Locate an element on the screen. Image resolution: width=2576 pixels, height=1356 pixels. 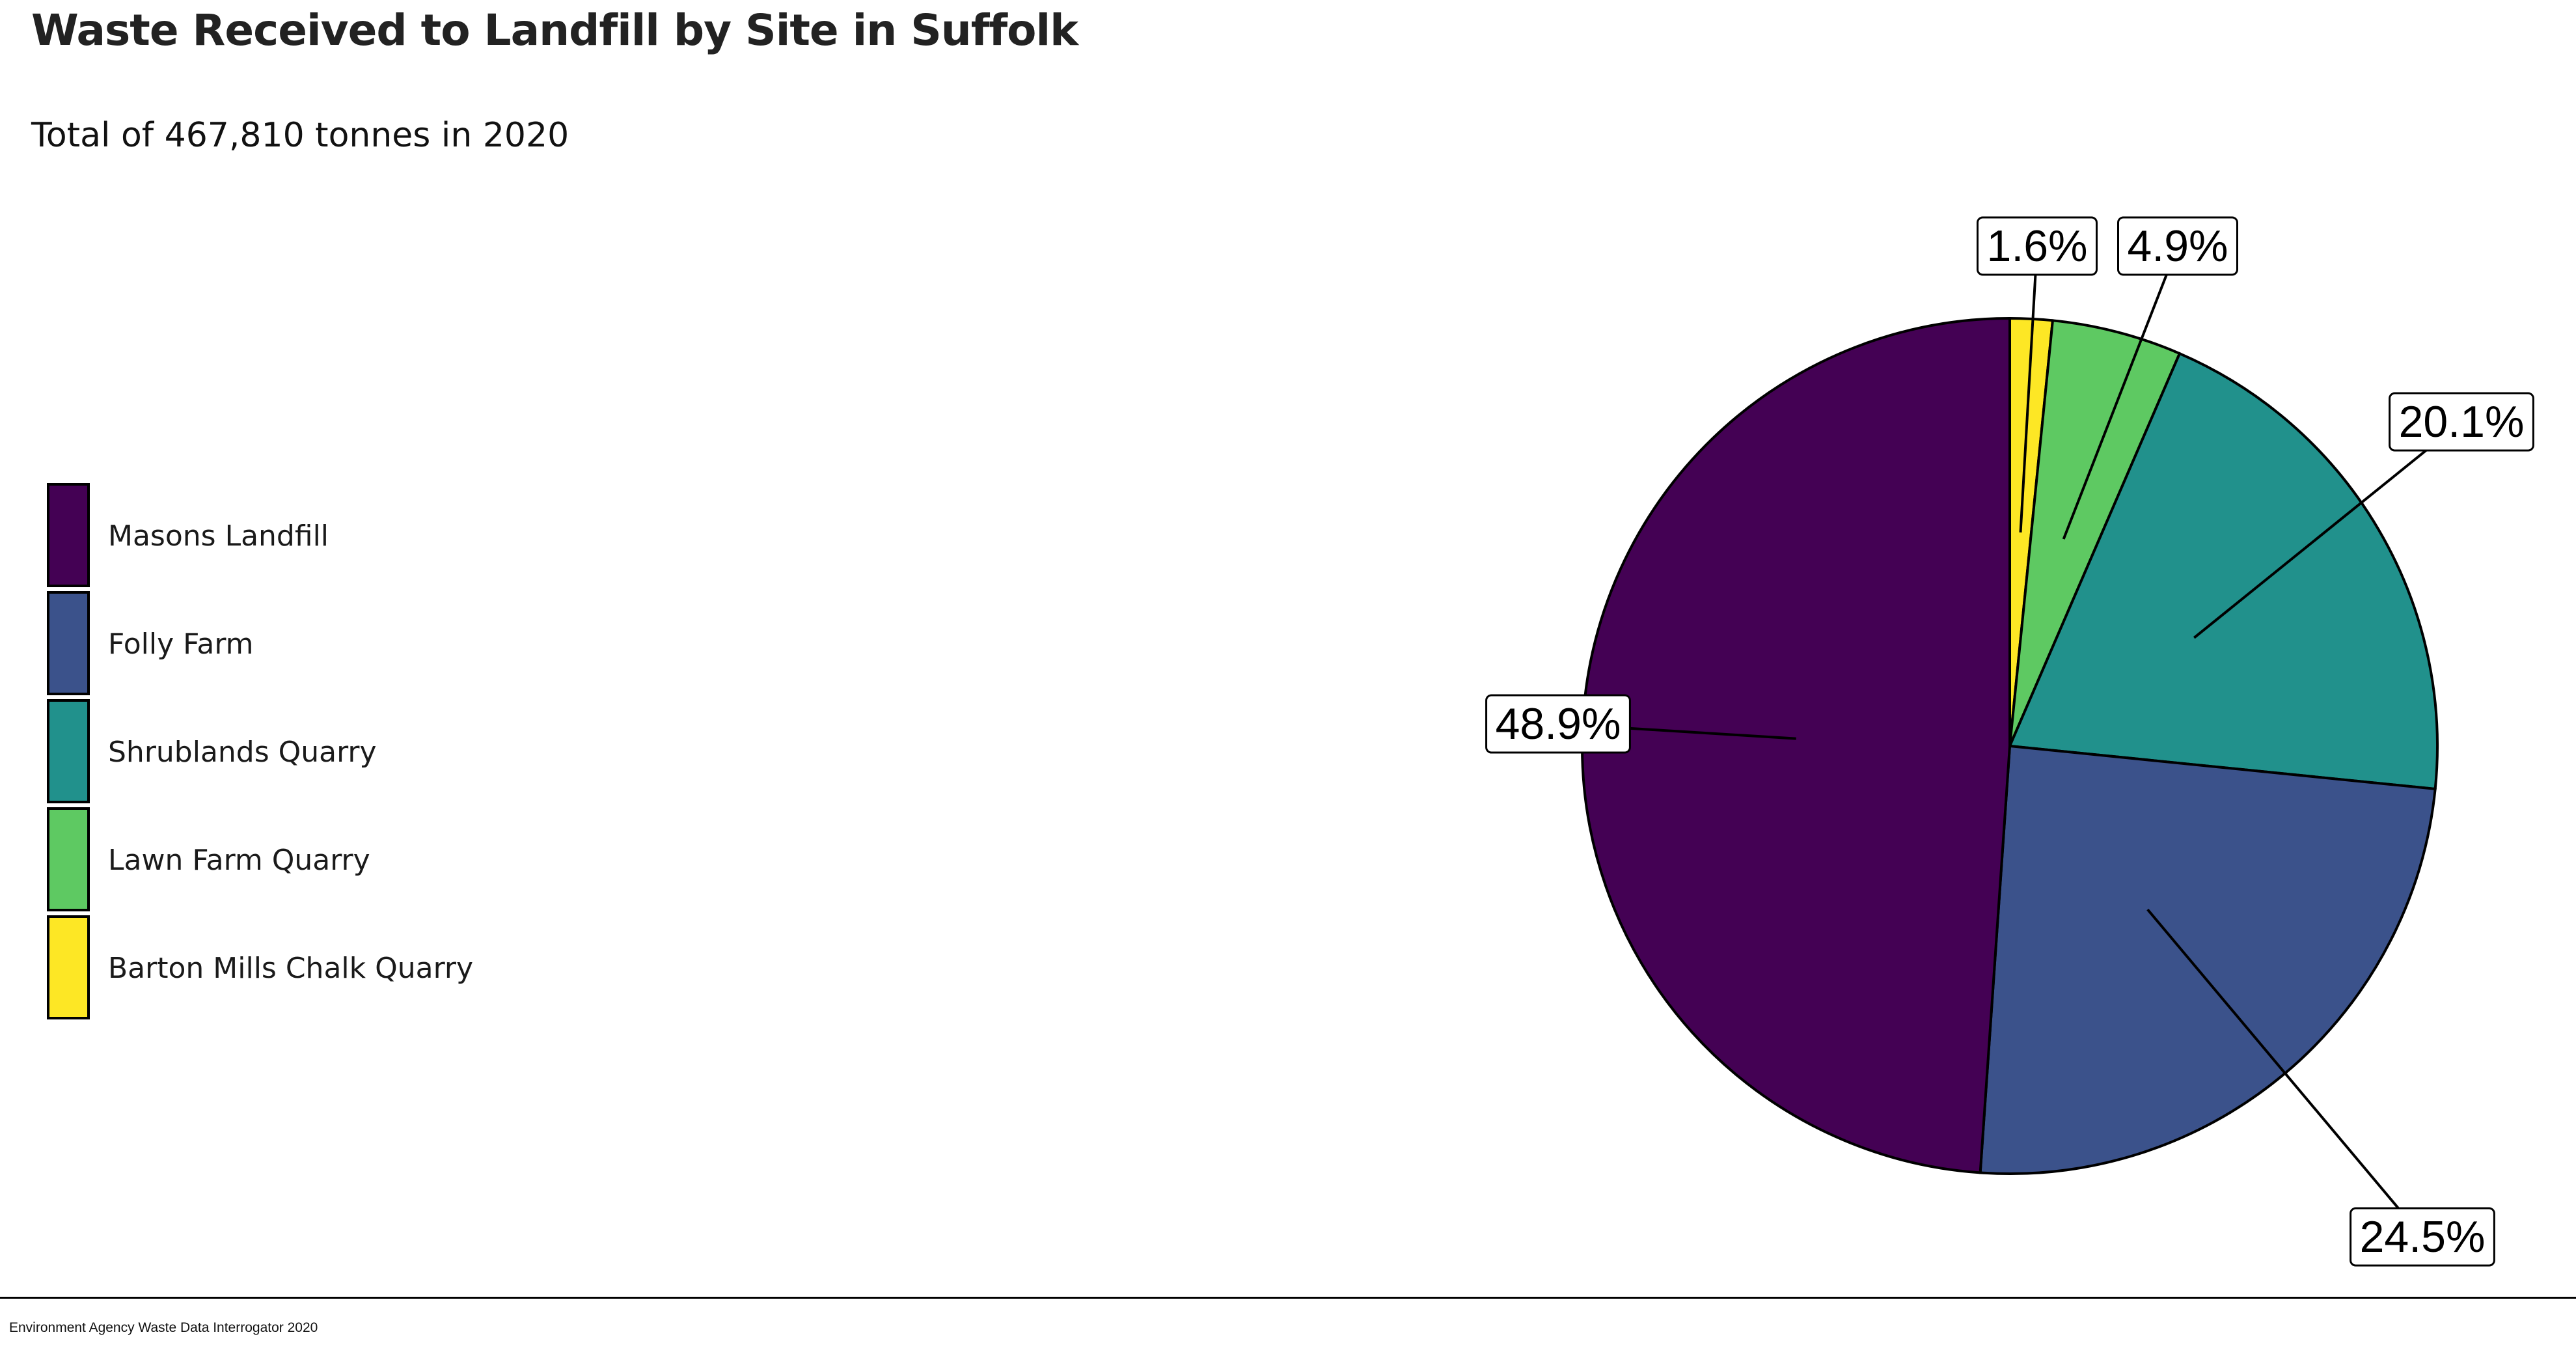
slice-percent-label: 4.9% is located at coordinates (2178, 246).